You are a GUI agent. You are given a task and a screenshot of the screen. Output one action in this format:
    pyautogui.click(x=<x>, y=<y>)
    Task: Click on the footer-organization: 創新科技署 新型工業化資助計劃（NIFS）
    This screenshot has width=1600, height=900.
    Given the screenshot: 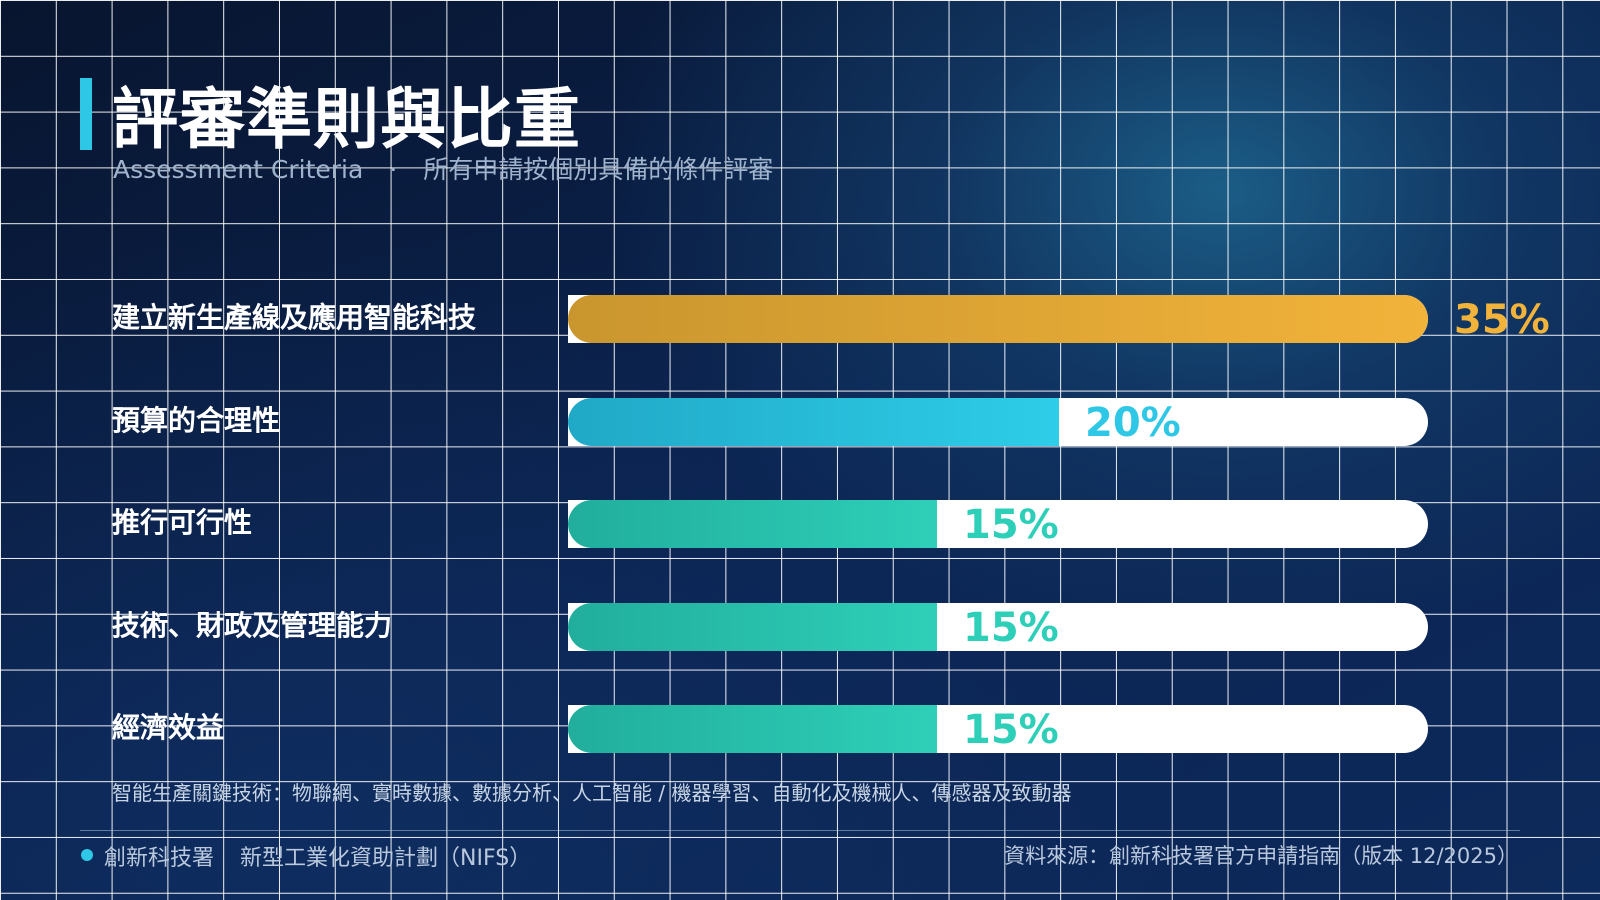 What is the action you would take?
    pyautogui.click(x=317, y=856)
    